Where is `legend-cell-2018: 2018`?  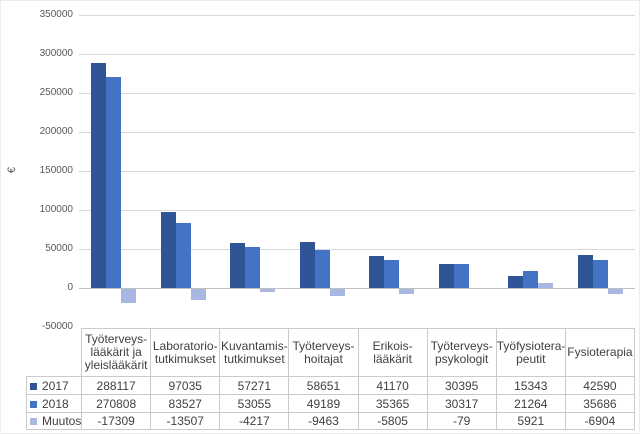
legend-cell-2018: 2018 is located at coordinates (54, 403).